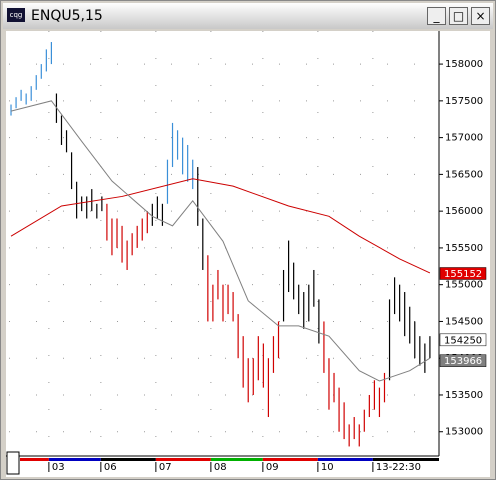  What do you see at coordinates (67, 16) in the screenshot?
I see `window-title: ENQU5,15` at bounding box center [67, 16].